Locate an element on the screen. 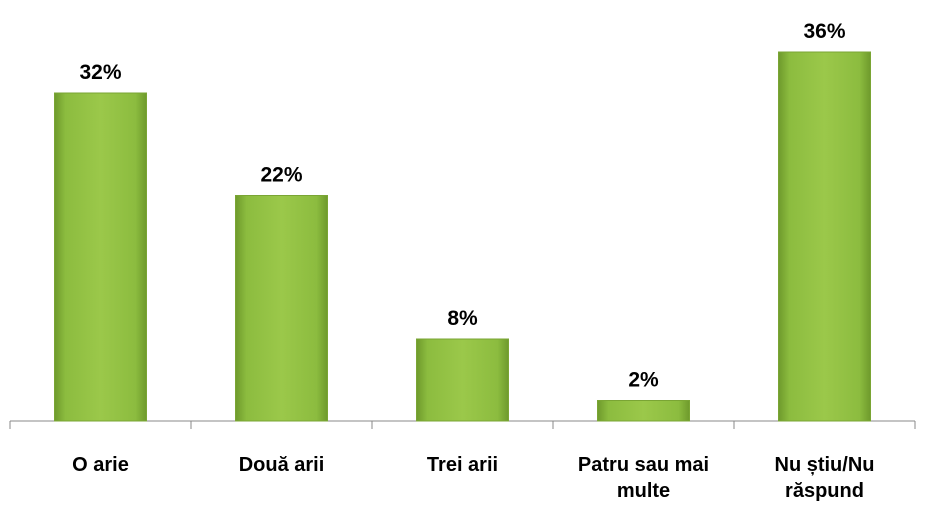 This screenshot has height=506, width=925. x-tick-label: Nu știu/Nu răspund is located at coordinates (824, 478).